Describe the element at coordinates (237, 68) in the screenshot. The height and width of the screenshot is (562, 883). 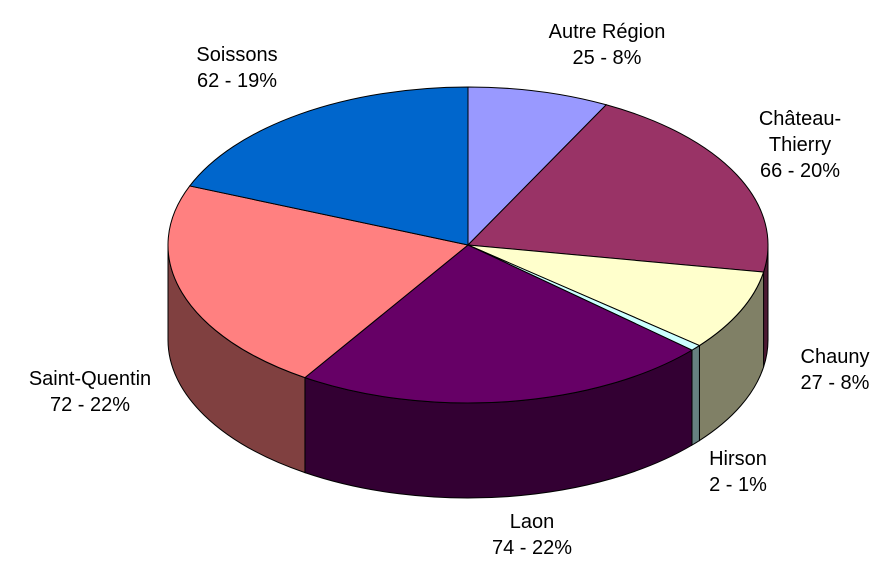
I see `slice-label: Soissons 62 - 19%` at that location.